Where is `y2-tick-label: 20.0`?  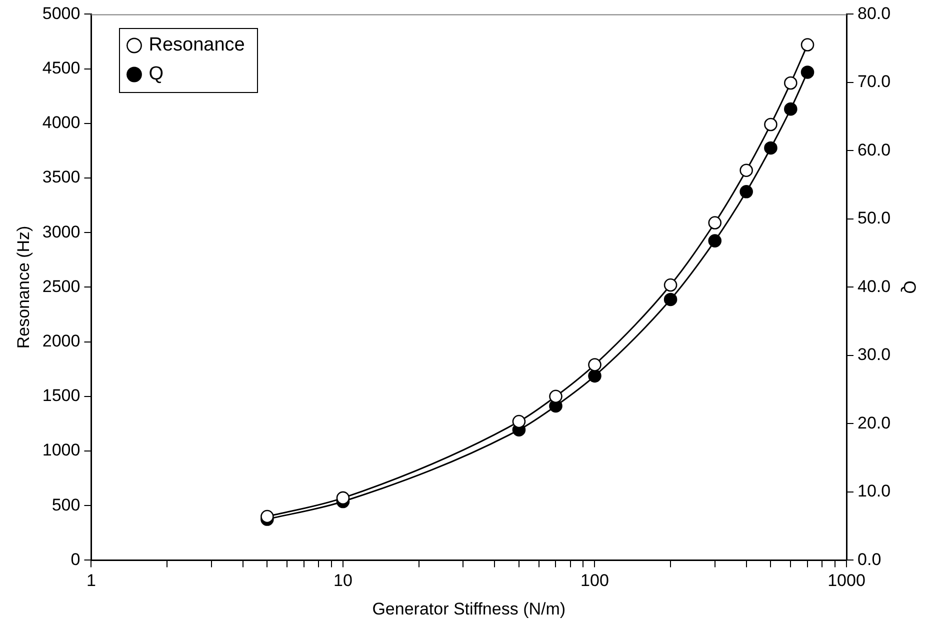
y2-tick-label: 20.0 is located at coordinates (874, 422).